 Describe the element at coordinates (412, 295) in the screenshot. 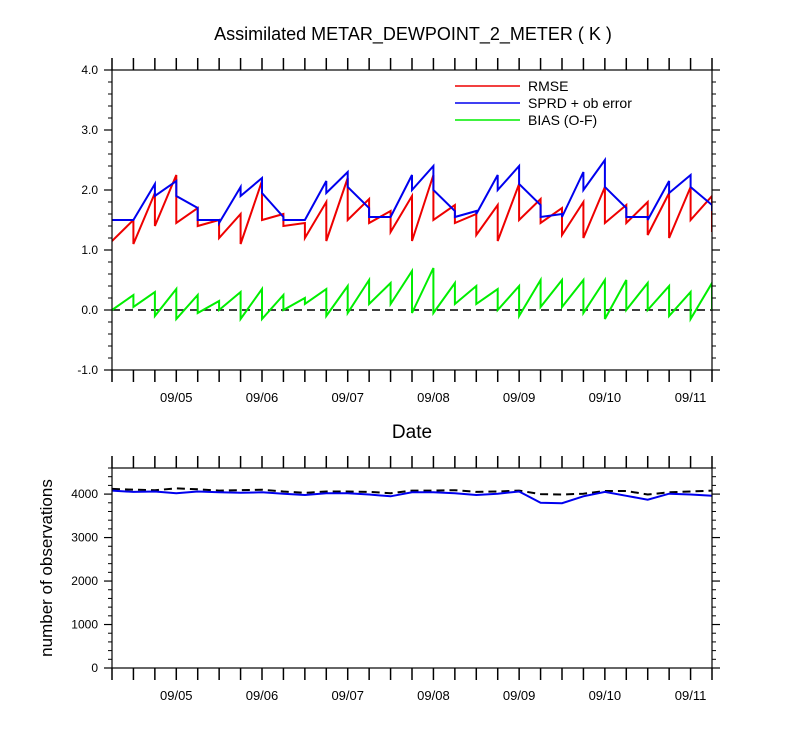

I see `series-line-bias-o-f-` at that location.